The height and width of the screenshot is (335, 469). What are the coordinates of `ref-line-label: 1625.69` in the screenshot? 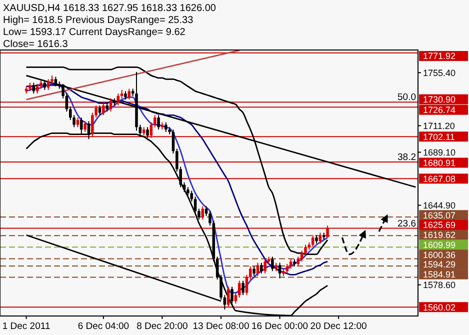 It's located at (439, 225).